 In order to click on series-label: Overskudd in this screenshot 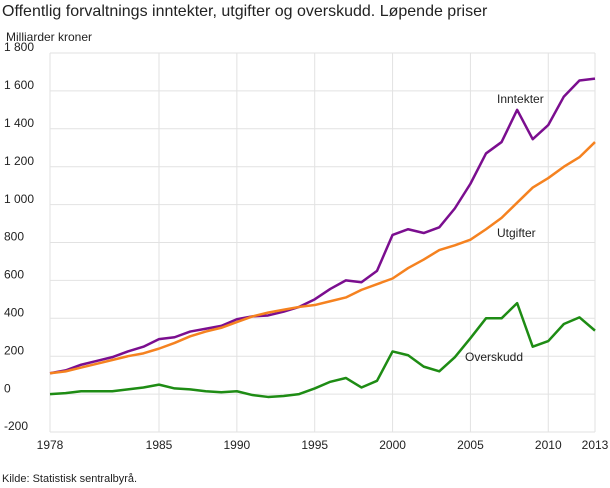, I will do `click(494, 357)`.